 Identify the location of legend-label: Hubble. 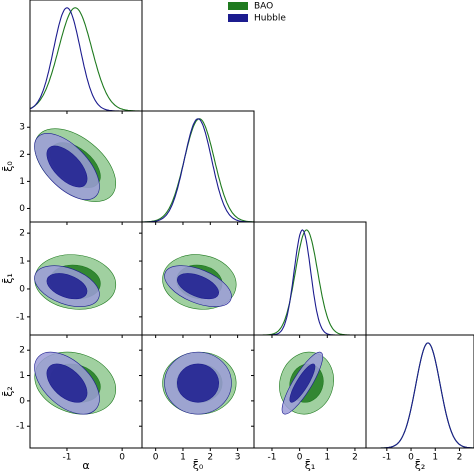
(270, 19).